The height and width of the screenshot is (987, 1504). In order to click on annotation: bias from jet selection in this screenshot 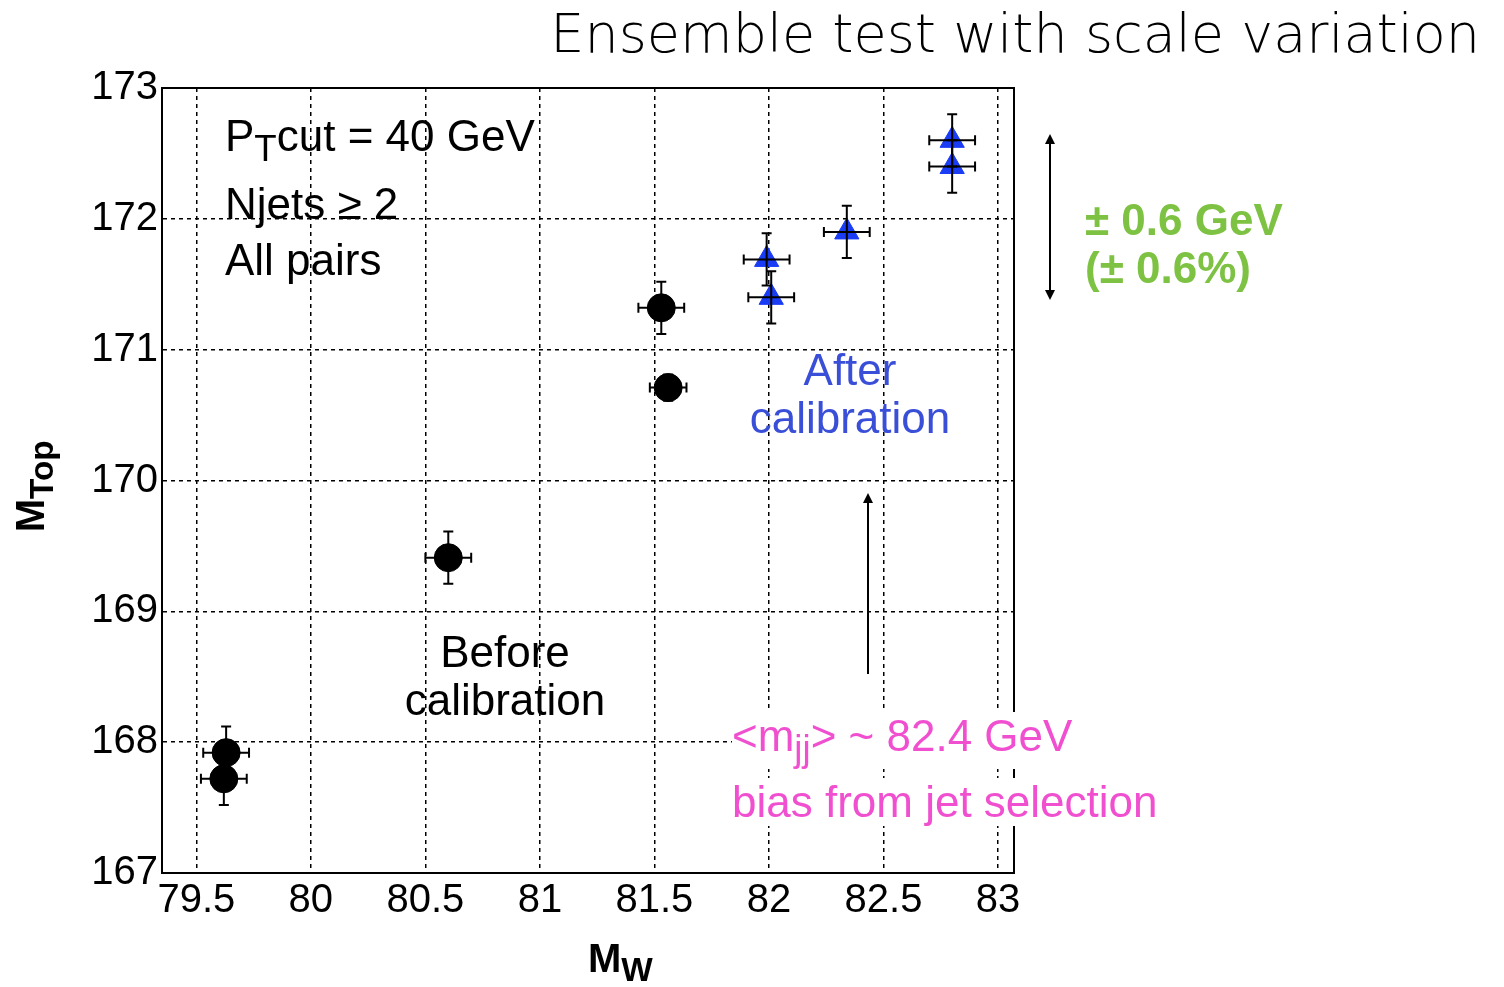, I will do `click(945, 802)`.